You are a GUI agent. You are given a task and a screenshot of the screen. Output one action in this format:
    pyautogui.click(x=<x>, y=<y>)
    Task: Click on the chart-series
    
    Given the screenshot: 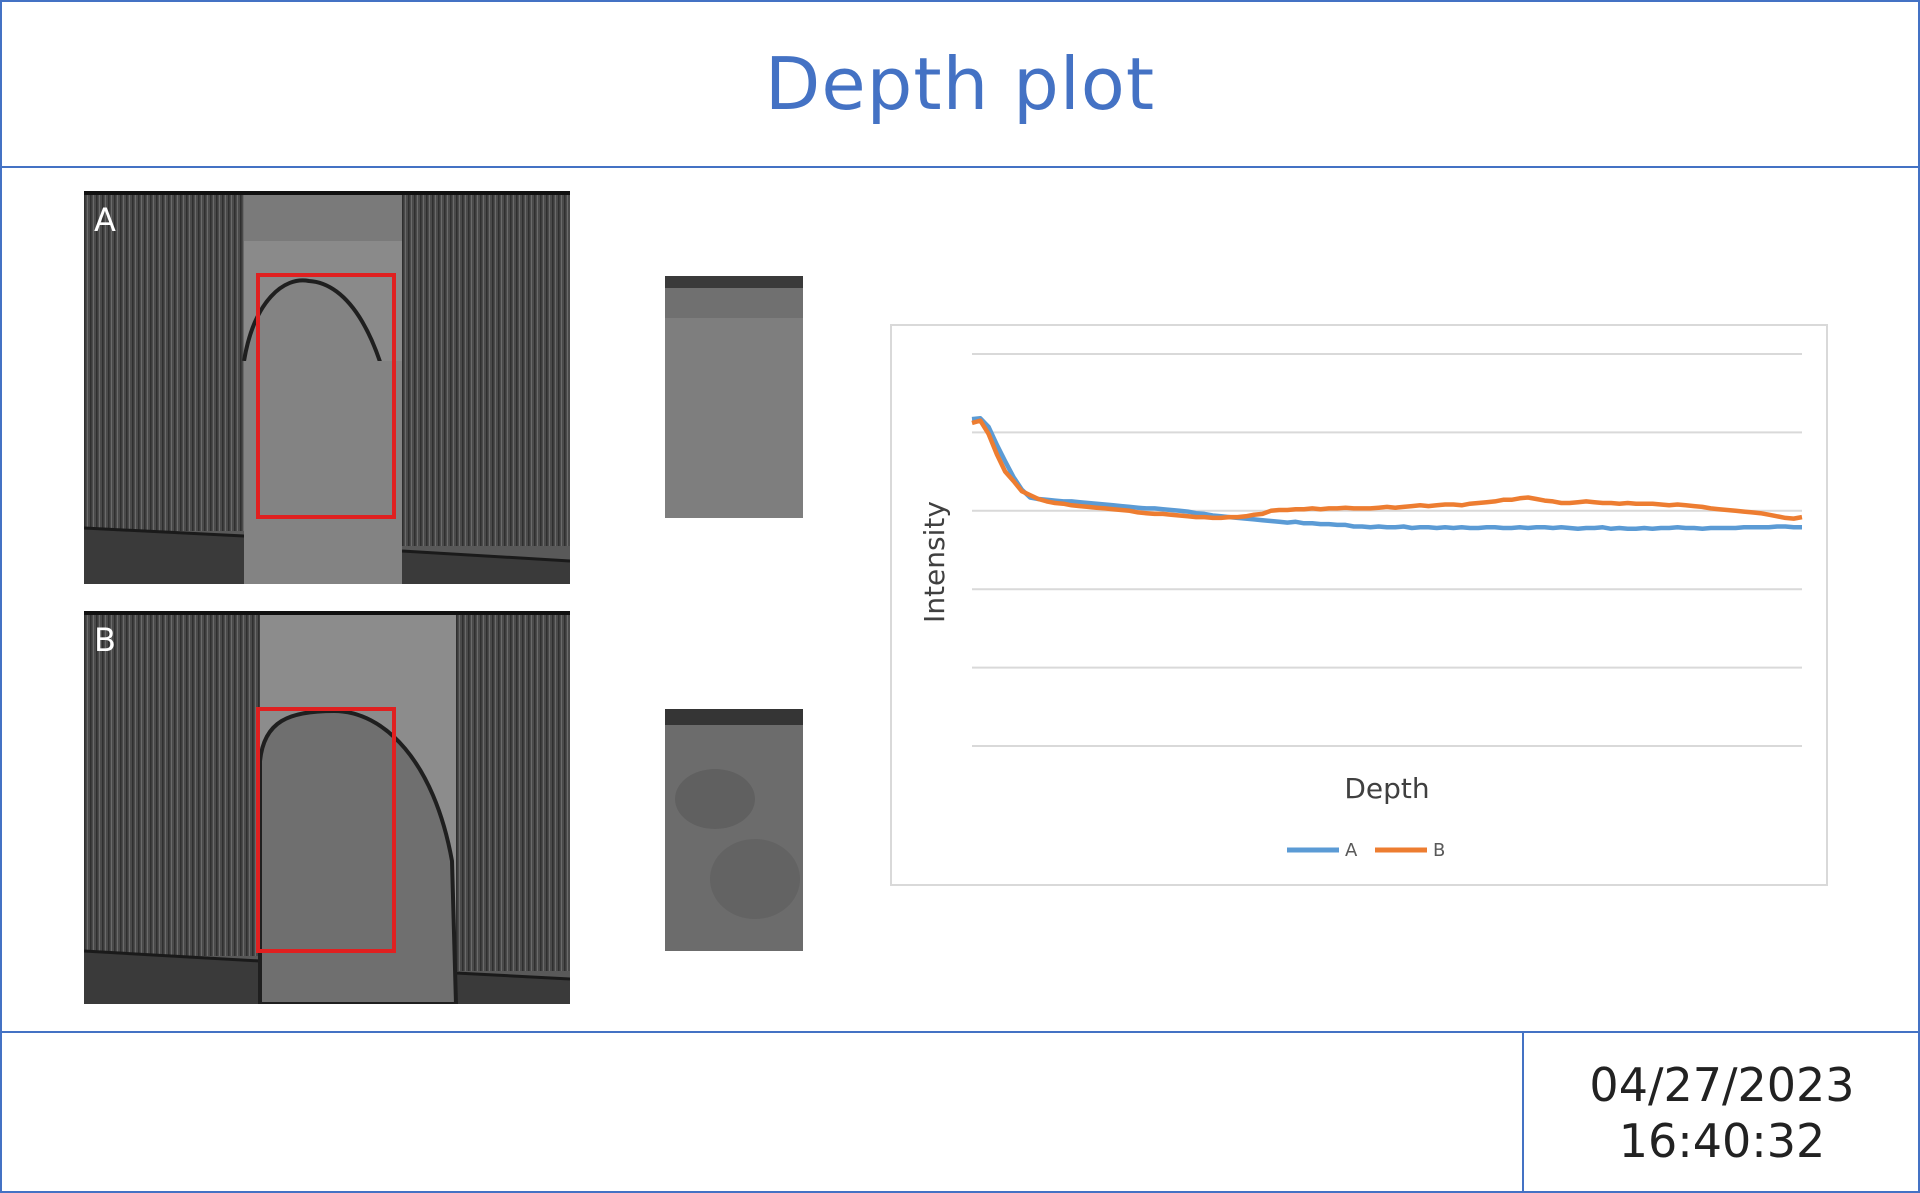 What is the action you would take?
    pyautogui.click(x=1387, y=474)
    